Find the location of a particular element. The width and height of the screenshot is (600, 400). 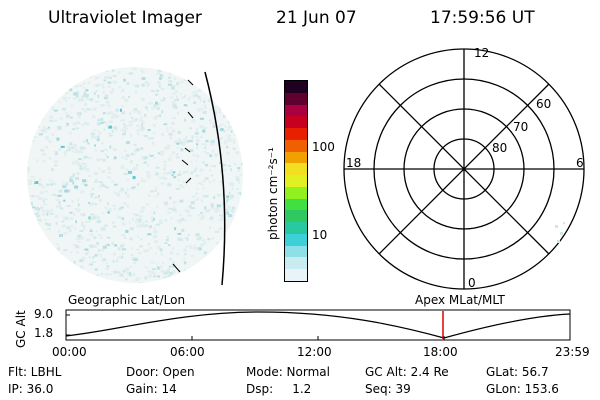

instrument-title: Ultraviolet Imager is located at coordinates (125, 18).